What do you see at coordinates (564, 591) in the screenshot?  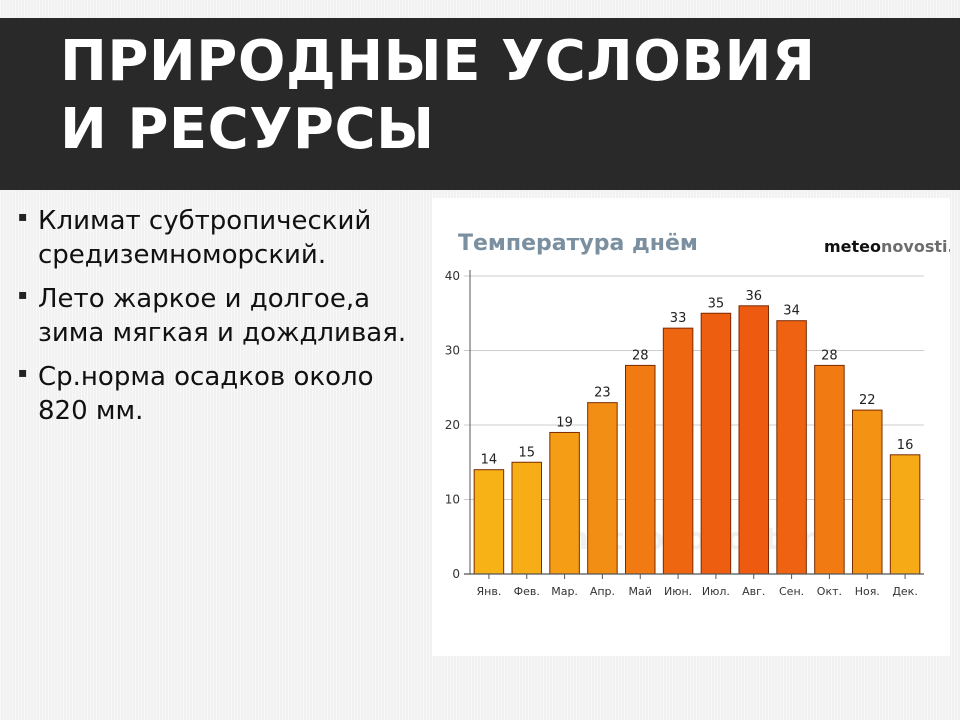 I see `x-tick-label: Мар.` at bounding box center [564, 591].